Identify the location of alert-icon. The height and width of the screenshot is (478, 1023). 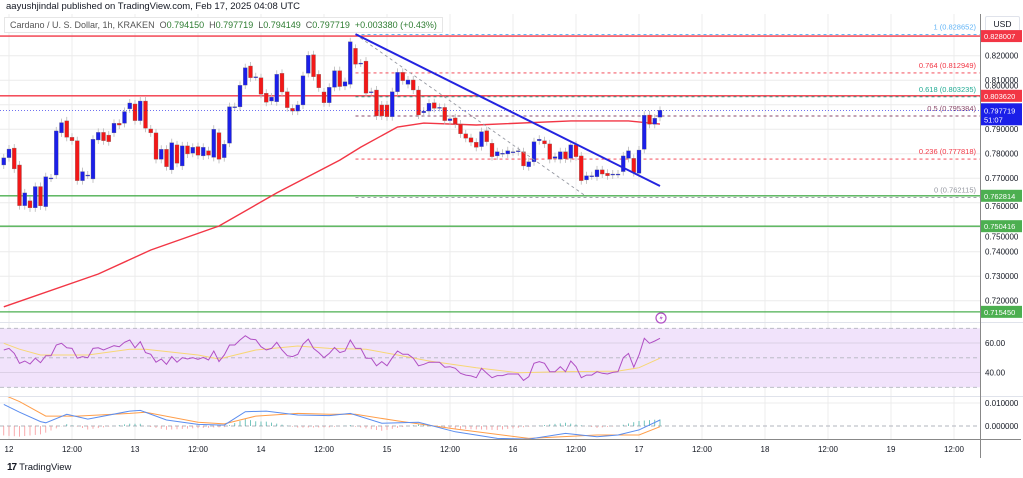
(661, 318).